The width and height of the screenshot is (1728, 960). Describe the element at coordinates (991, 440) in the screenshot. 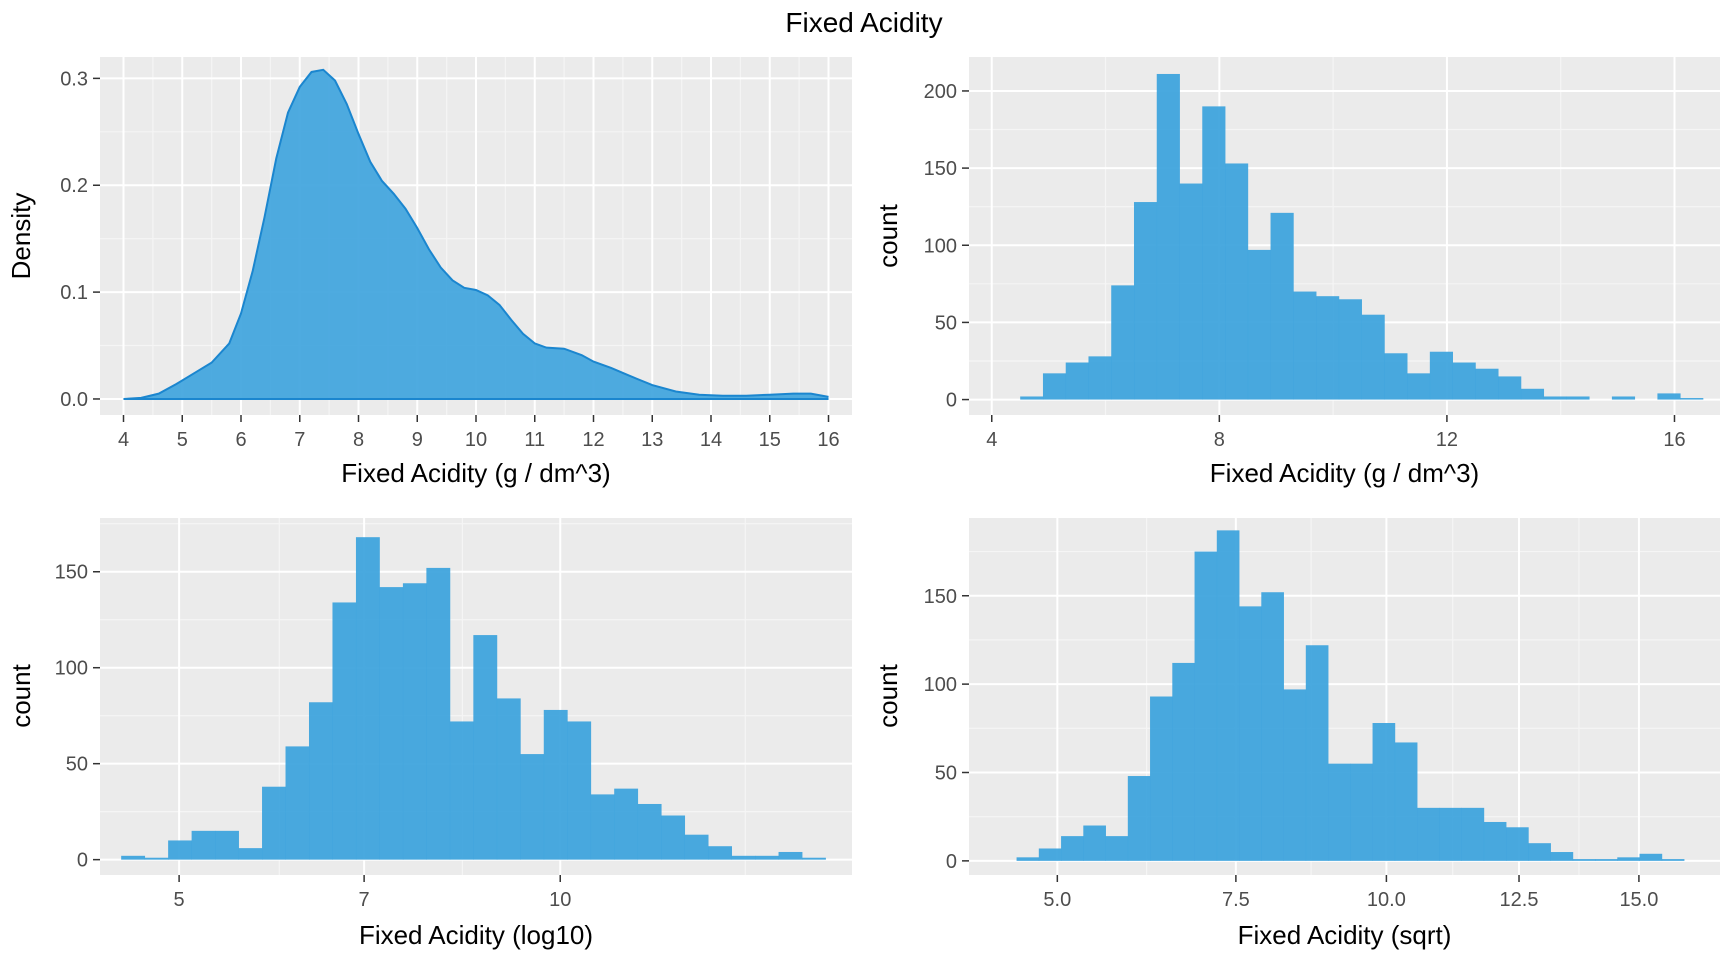

I see `x-tick-label: 4` at that location.